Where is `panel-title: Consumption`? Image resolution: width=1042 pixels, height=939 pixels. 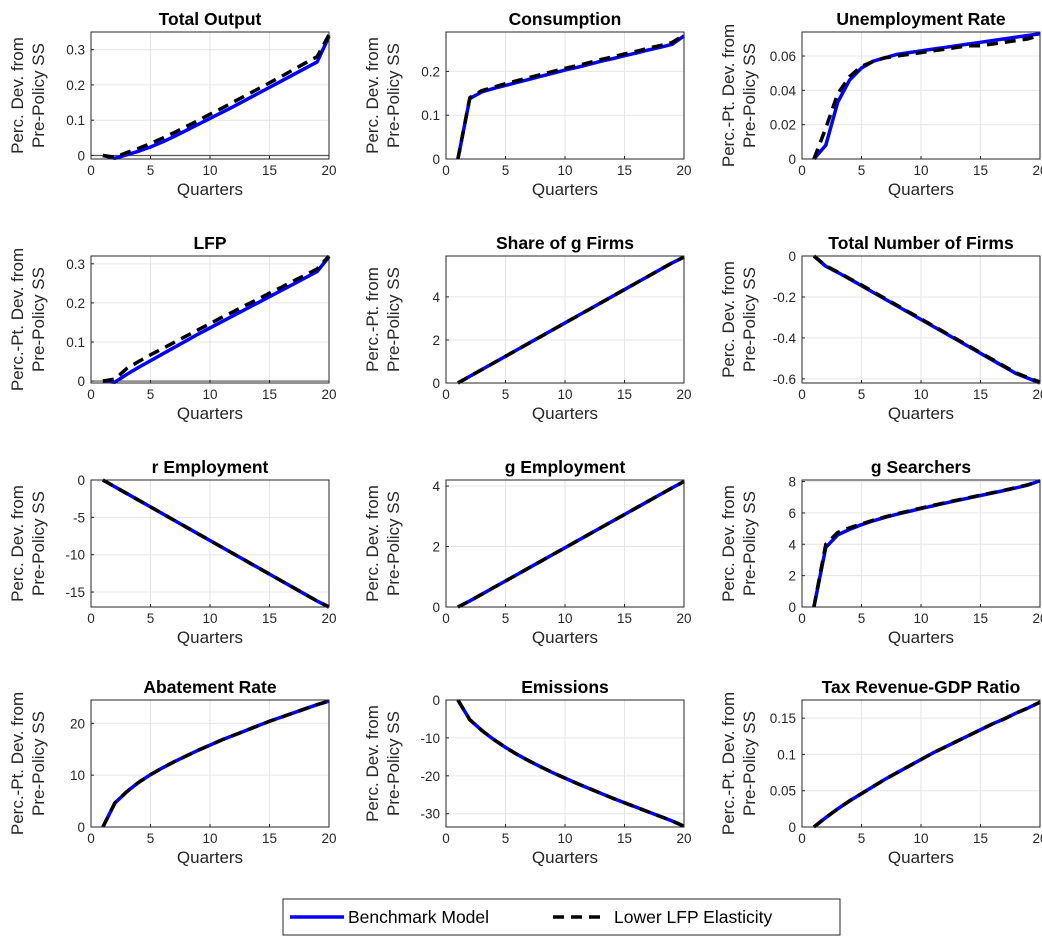
panel-title: Consumption is located at coordinates (565, 19).